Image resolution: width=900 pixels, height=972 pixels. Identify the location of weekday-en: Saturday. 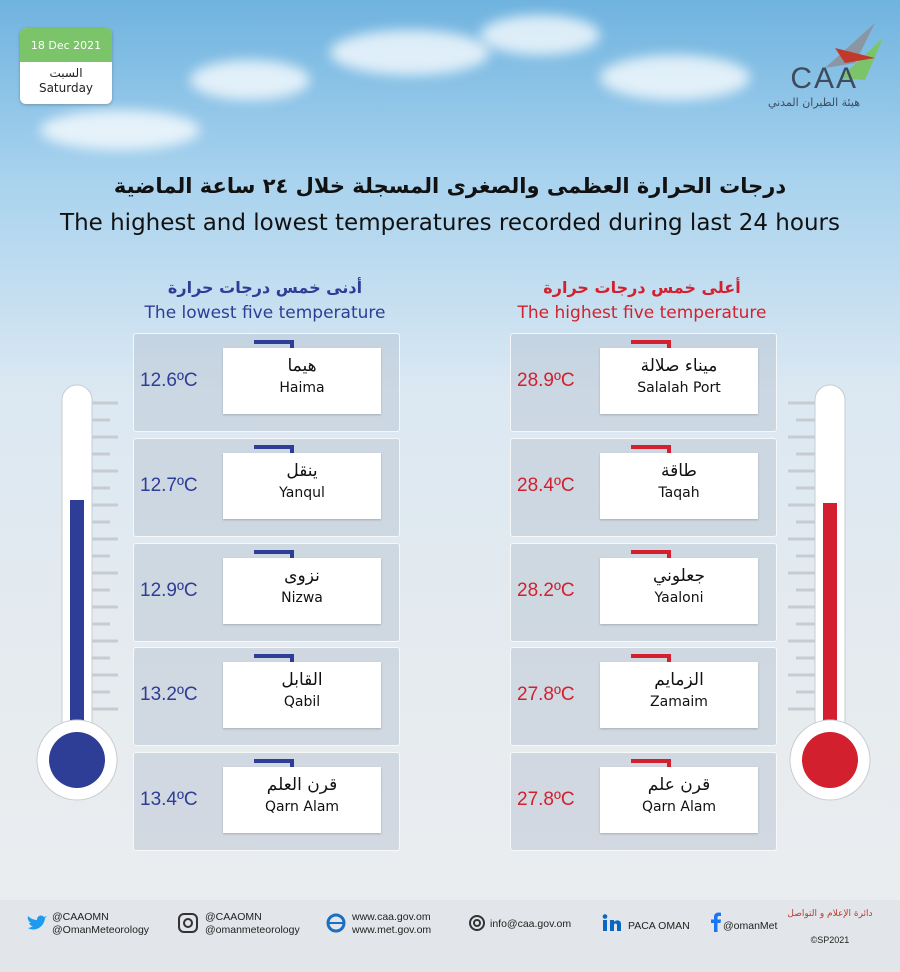
(66, 88).